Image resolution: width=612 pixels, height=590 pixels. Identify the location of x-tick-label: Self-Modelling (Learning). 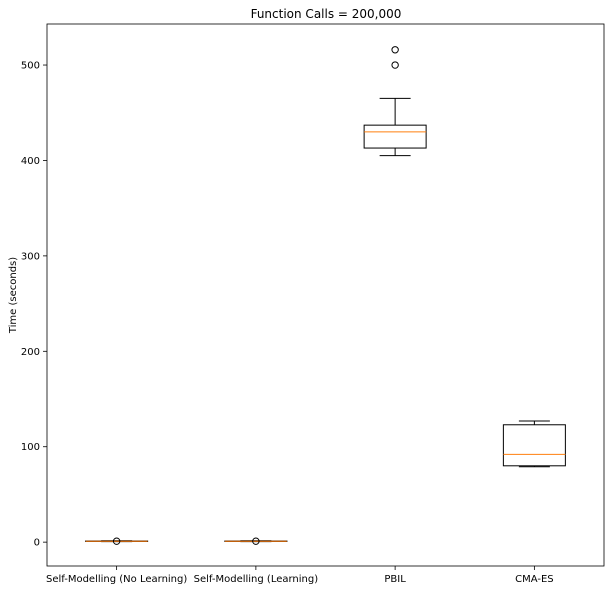
(256, 579).